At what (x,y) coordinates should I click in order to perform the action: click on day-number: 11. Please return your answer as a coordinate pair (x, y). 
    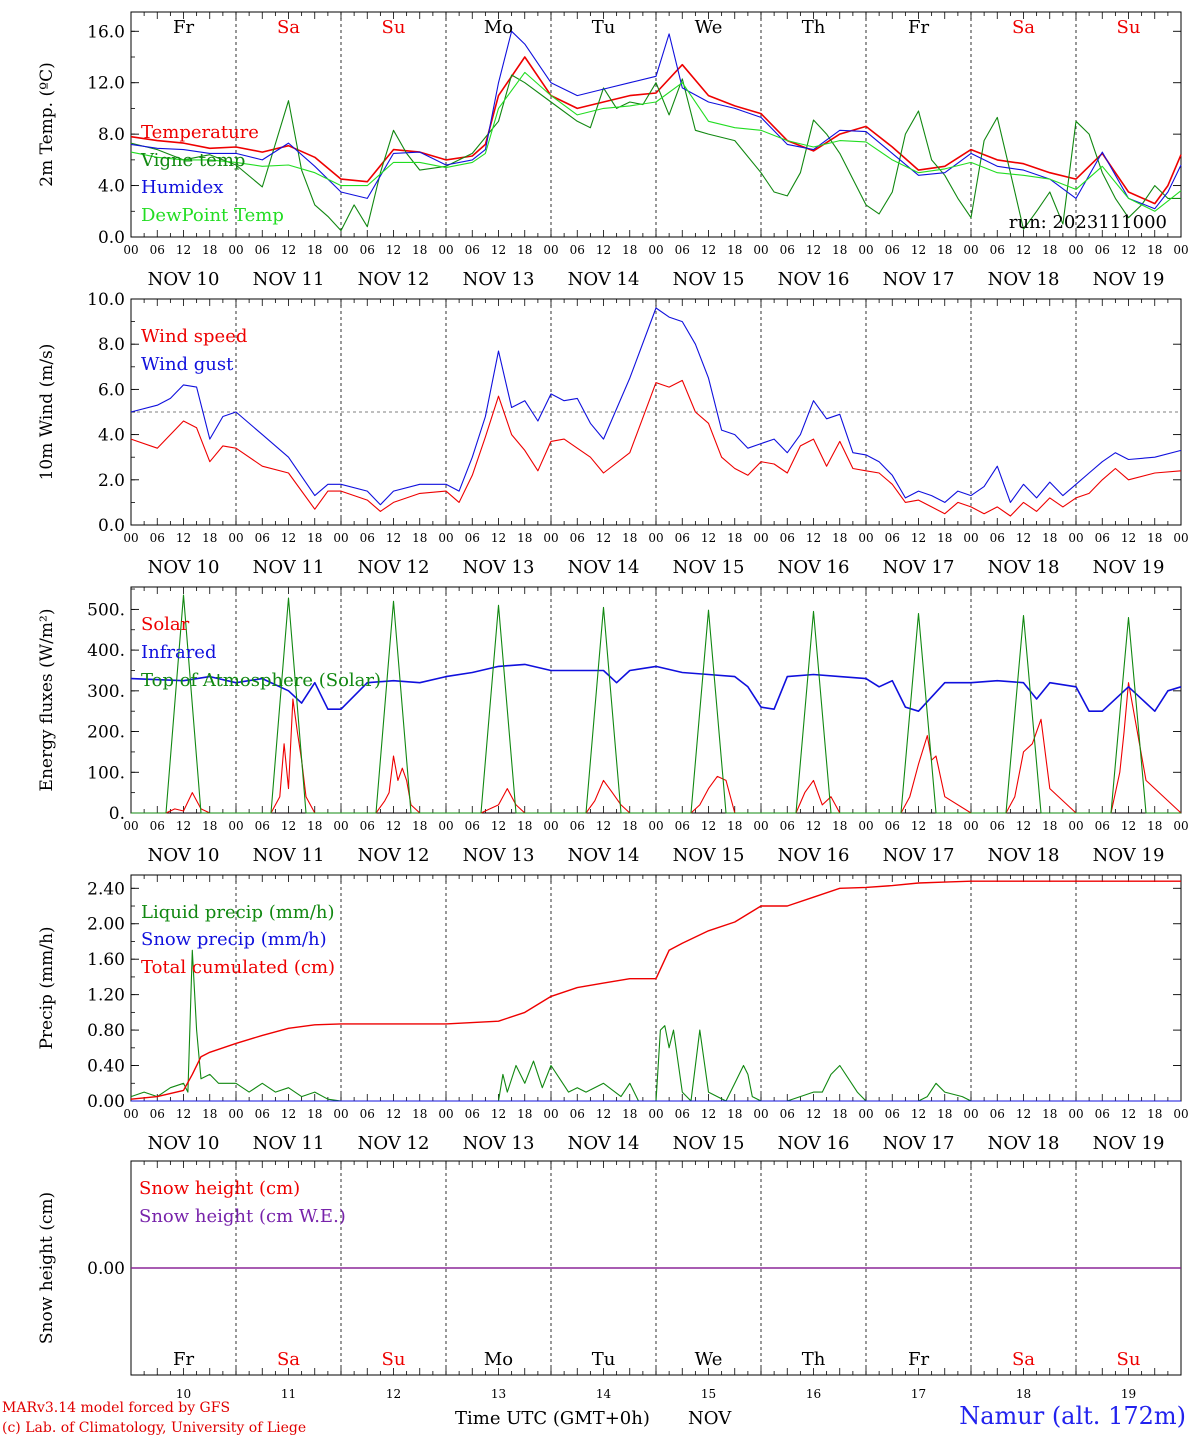
    Looking at the image, I should click on (288, 1394).